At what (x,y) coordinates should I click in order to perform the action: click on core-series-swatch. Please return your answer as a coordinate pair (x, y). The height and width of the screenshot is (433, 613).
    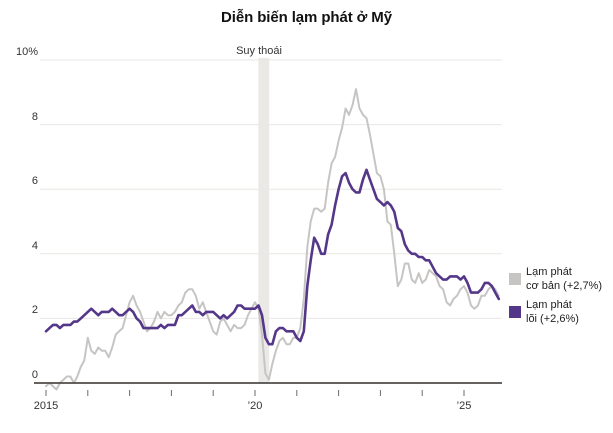
    Looking at the image, I should click on (515, 312).